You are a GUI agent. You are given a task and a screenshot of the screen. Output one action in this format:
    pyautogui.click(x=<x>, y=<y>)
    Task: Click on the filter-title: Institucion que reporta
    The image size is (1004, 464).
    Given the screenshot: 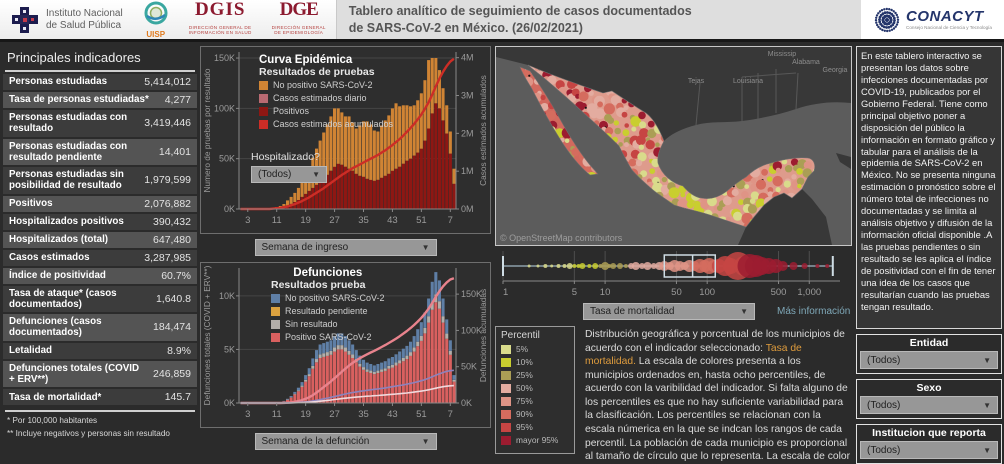 What is the action you would take?
    pyautogui.click(x=929, y=433)
    